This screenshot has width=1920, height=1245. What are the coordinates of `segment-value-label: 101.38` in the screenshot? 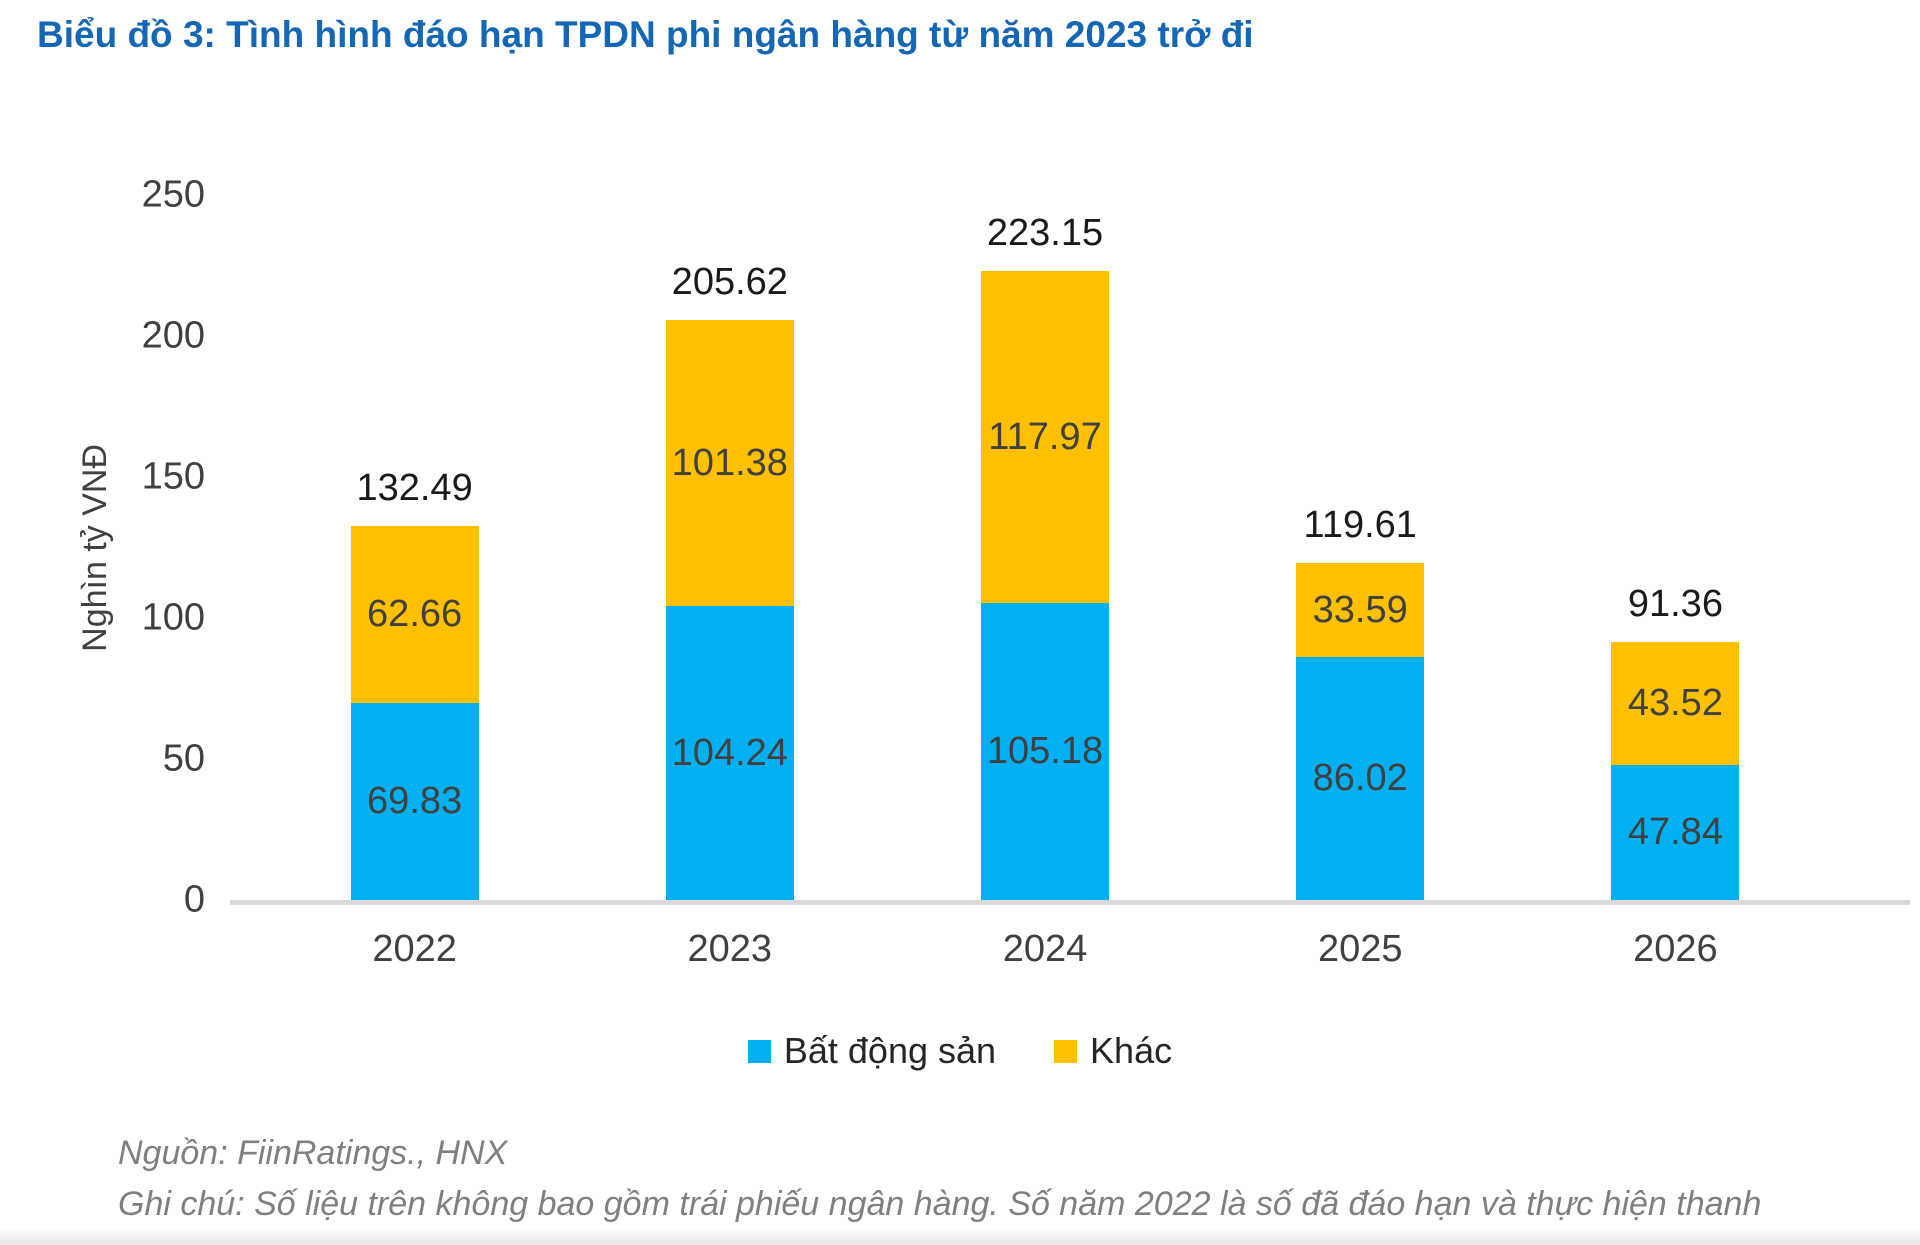 It's located at (729, 462).